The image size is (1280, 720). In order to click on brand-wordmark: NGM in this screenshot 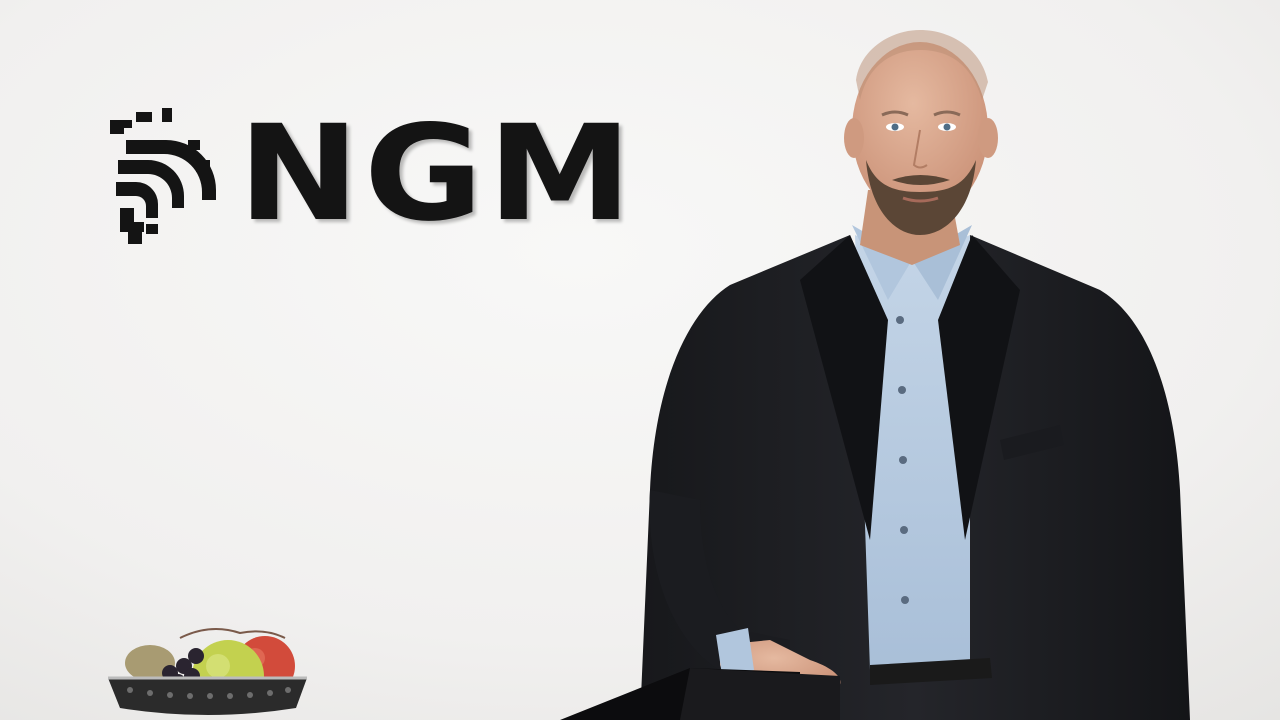, I will do `click(437, 174)`.